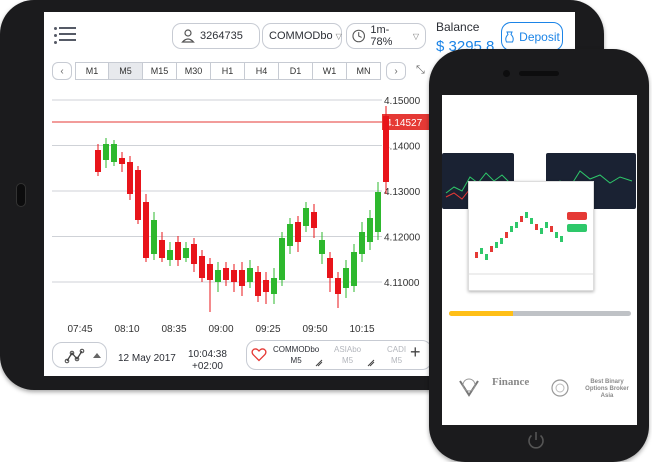  What do you see at coordinates (296, 71) in the screenshot?
I see `timeframe-d1: D1` at bounding box center [296, 71].